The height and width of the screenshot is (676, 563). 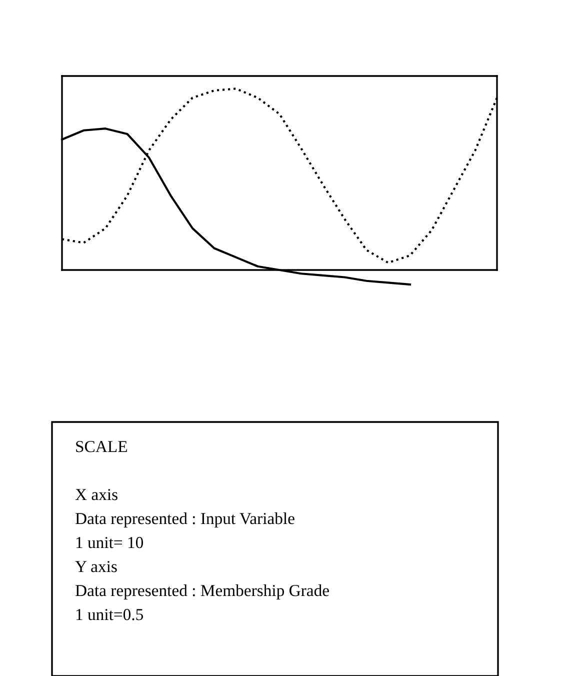 What do you see at coordinates (96, 494) in the screenshot?
I see `text: X axis` at bounding box center [96, 494].